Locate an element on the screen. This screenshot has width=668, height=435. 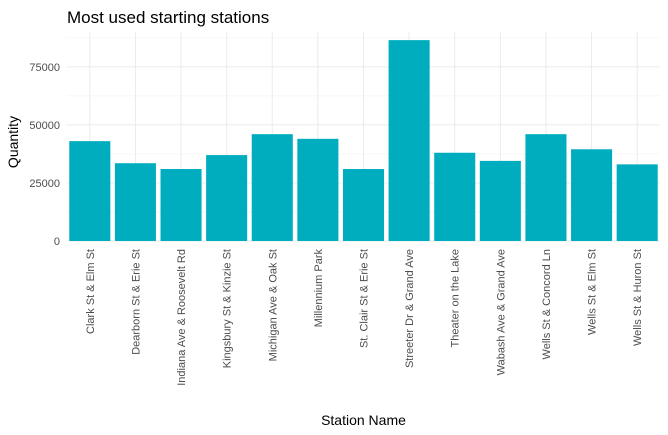
y-tick-label: 50000 is located at coordinates (44, 126).